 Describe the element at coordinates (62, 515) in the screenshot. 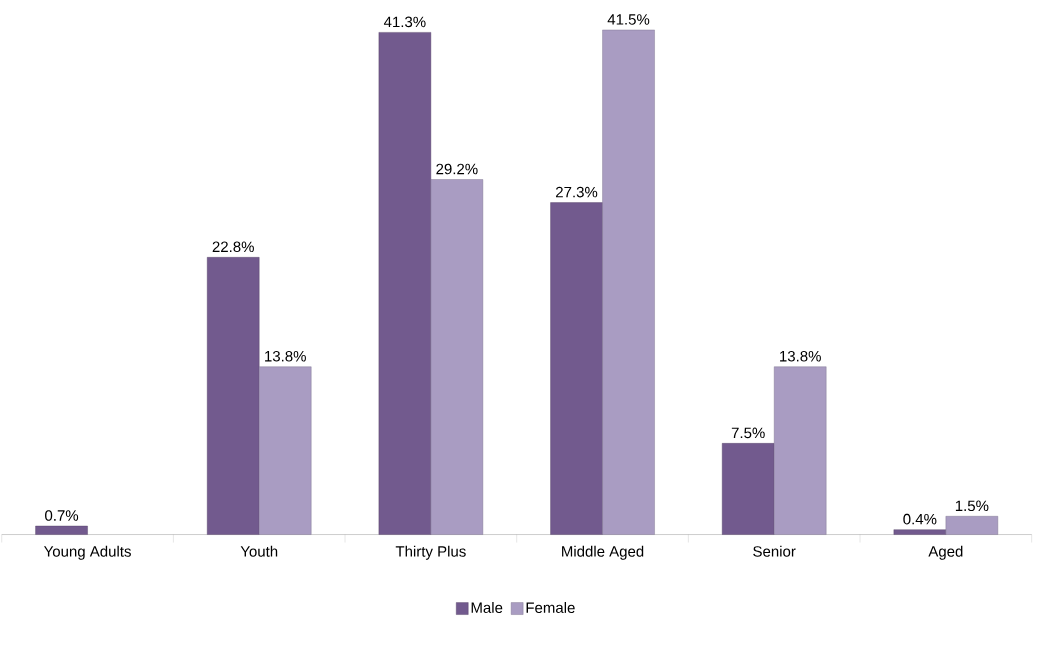

I see `data-label: 0.7%` at that location.